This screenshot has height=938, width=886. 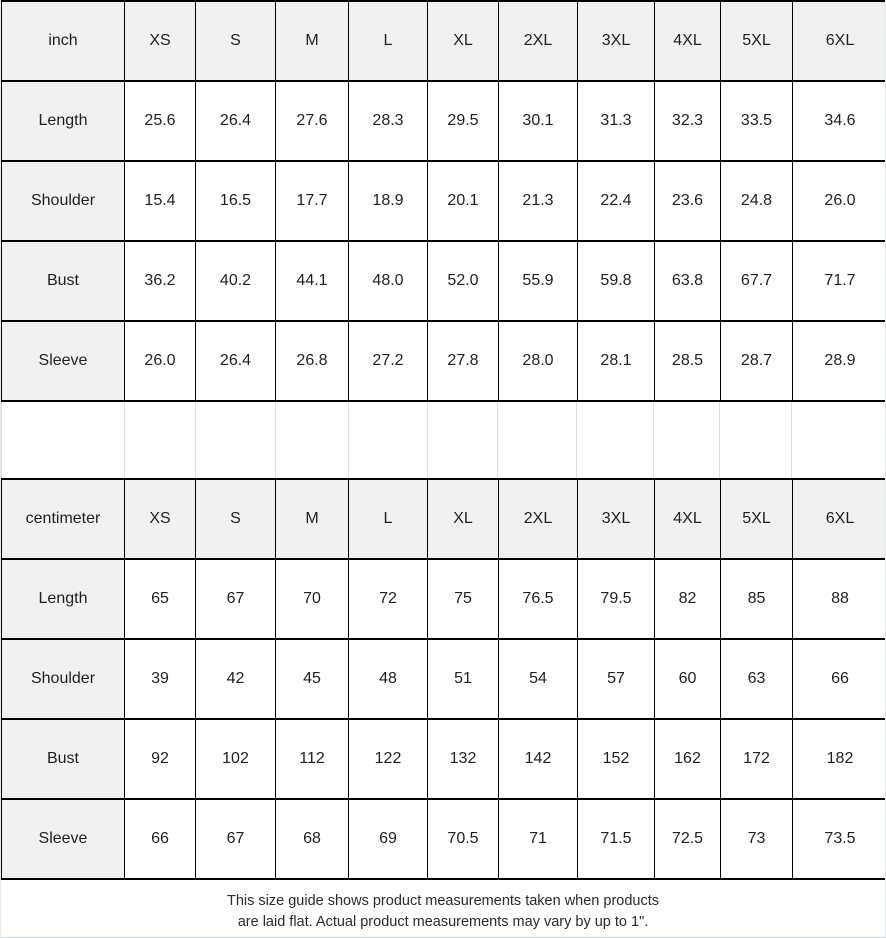 I want to click on measure-value-cell: 73, so click(x=756, y=839).